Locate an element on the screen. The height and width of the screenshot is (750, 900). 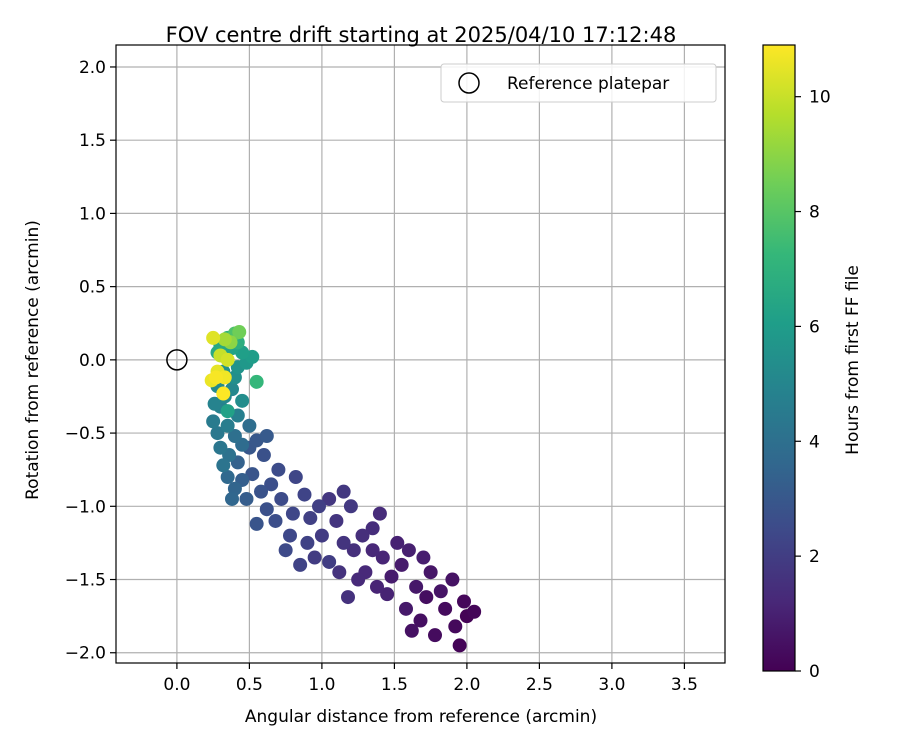
colorbar-tick-label: 10 is located at coordinates (820, 98).